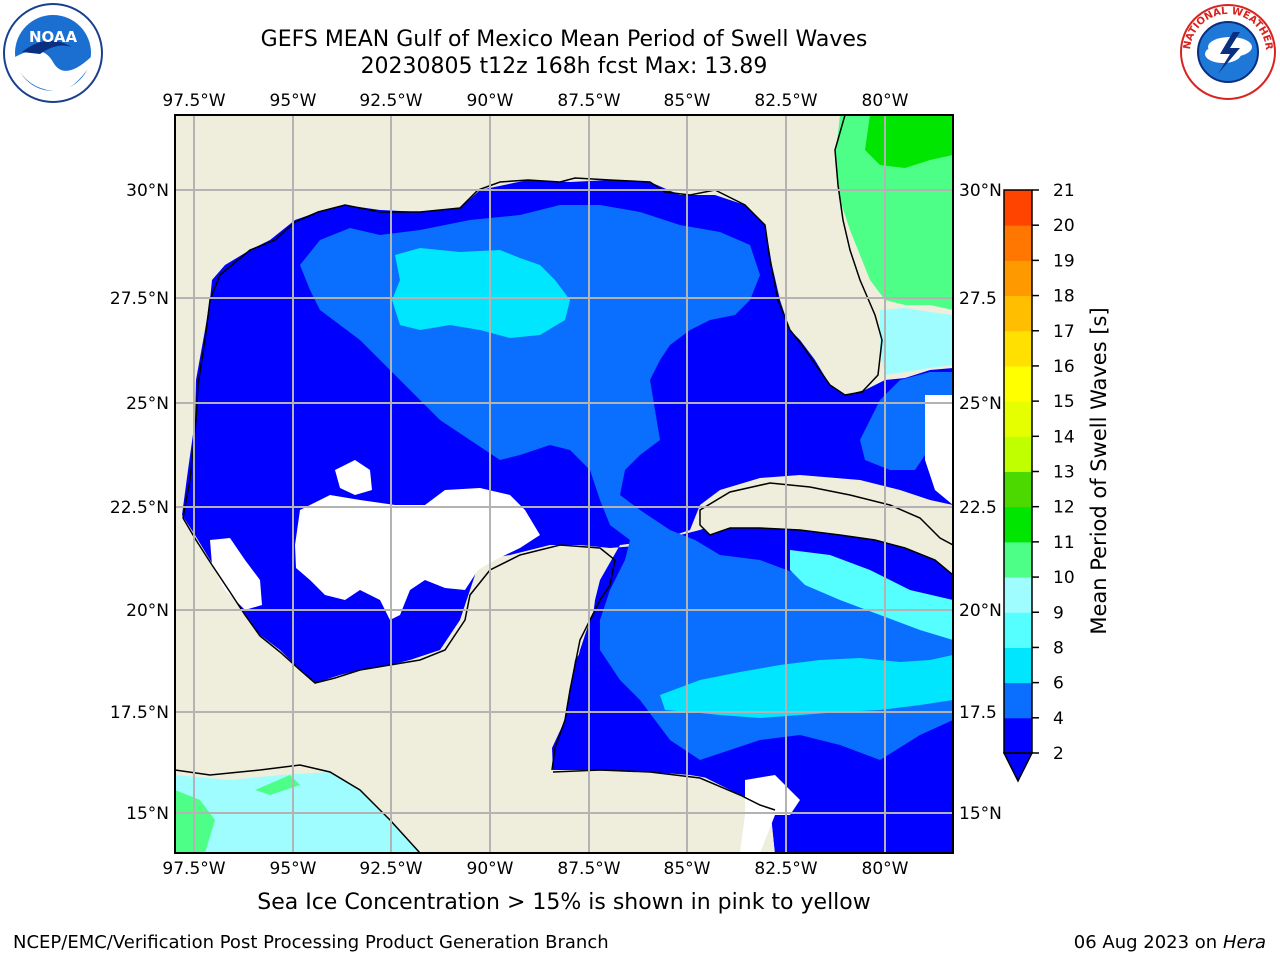  What do you see at coordinates (1018, 767) in the screenshot?
I see `colorbar-extension` at bounding box center [1018, 767].